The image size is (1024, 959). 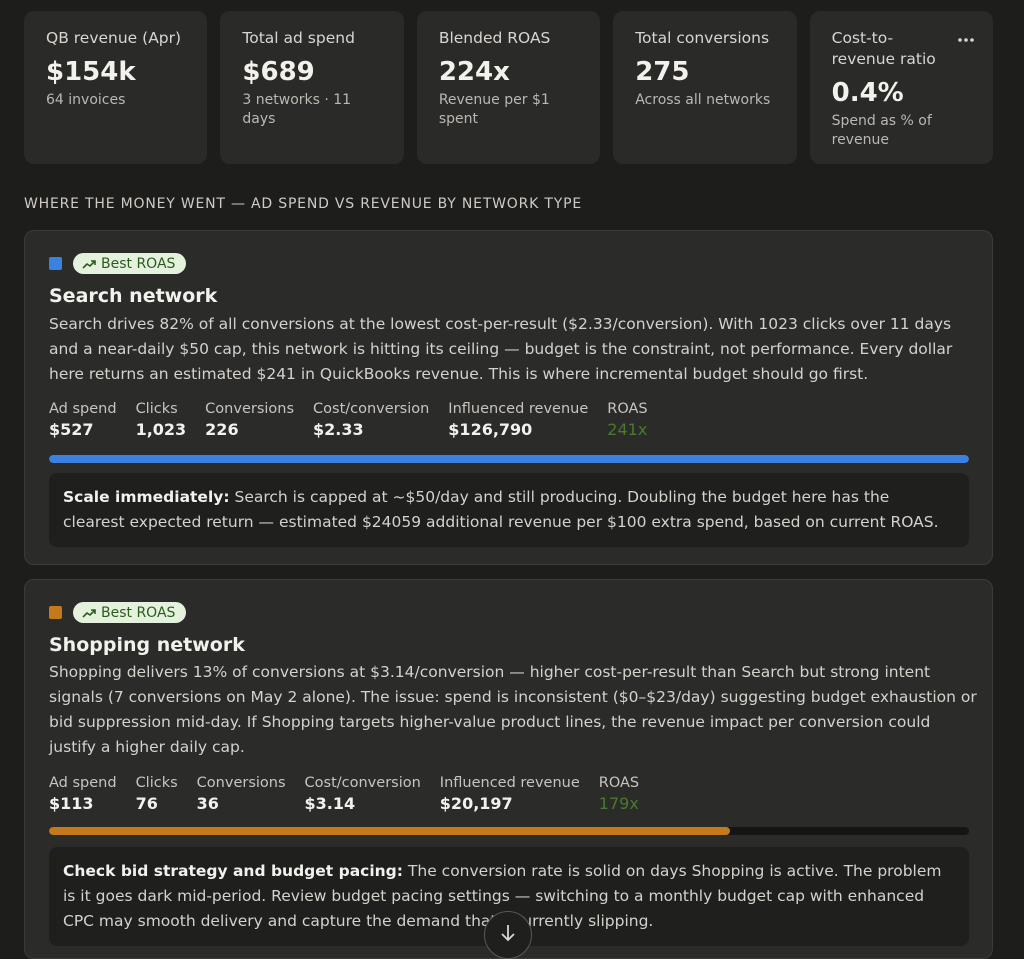 I want to click on kpi-value: $154k, so click(x=91, y=72).